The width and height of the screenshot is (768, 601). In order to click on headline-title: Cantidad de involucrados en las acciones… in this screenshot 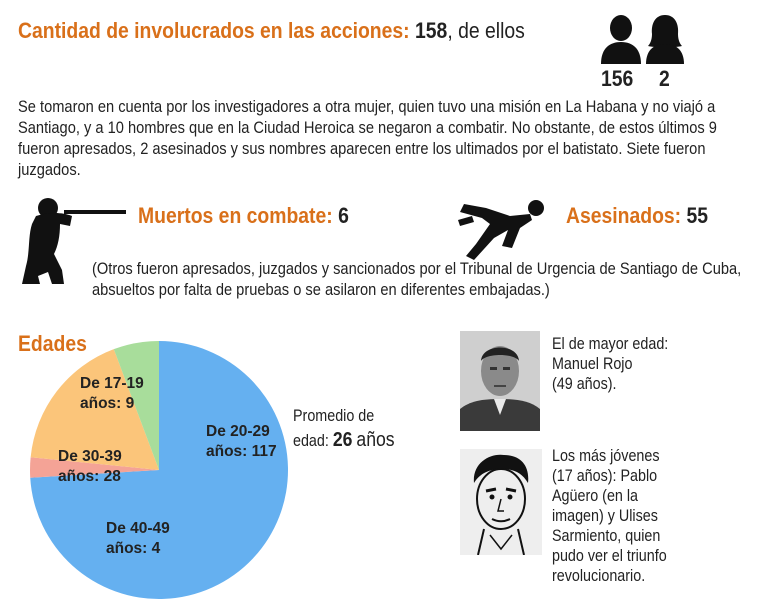, I will do `click(214, 30)`.